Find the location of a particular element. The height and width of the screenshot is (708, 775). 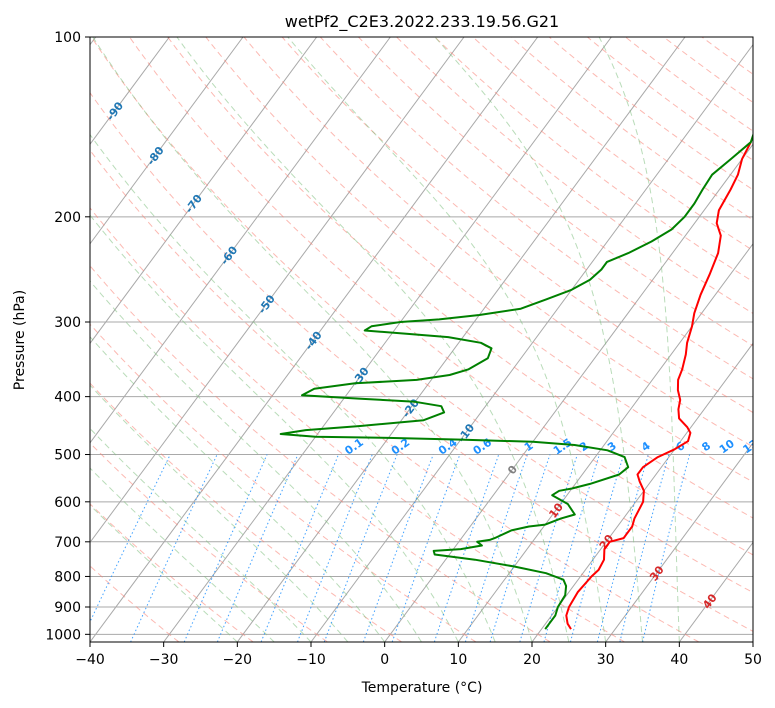

isotherm-label: 30 is located at coordinates (657, 573).